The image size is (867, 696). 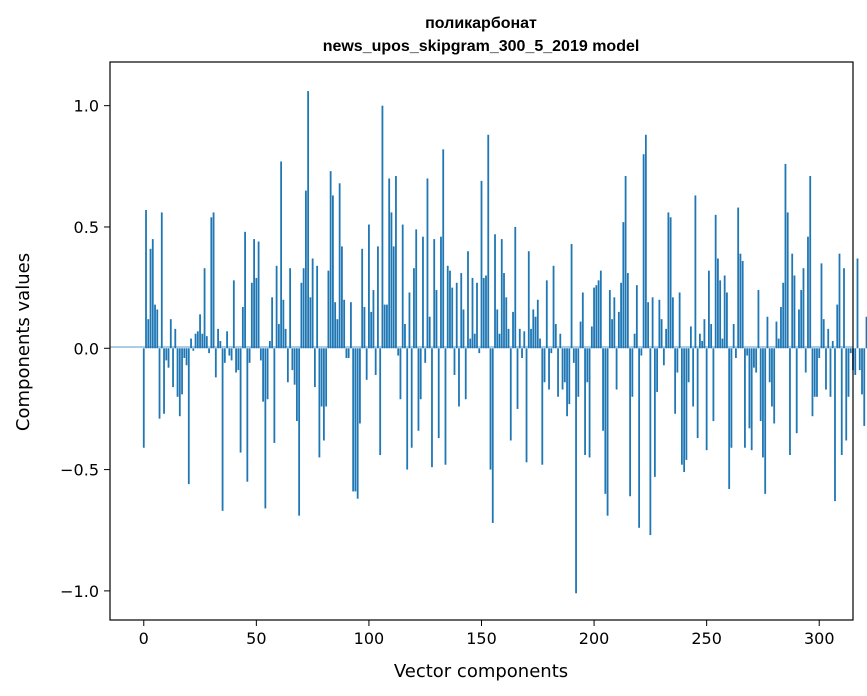 What do you see at coordinates (86, 106) in the screenshot?
I see `y-tick-label: 1.0` at bounding box center [86, 106].